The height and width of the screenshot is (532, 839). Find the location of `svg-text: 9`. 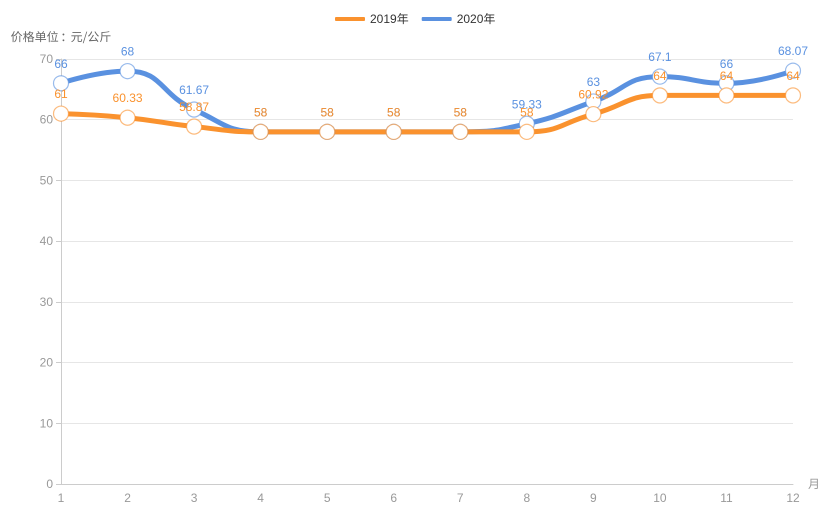

svg-text: 9 is located at coordinates (593, 498).